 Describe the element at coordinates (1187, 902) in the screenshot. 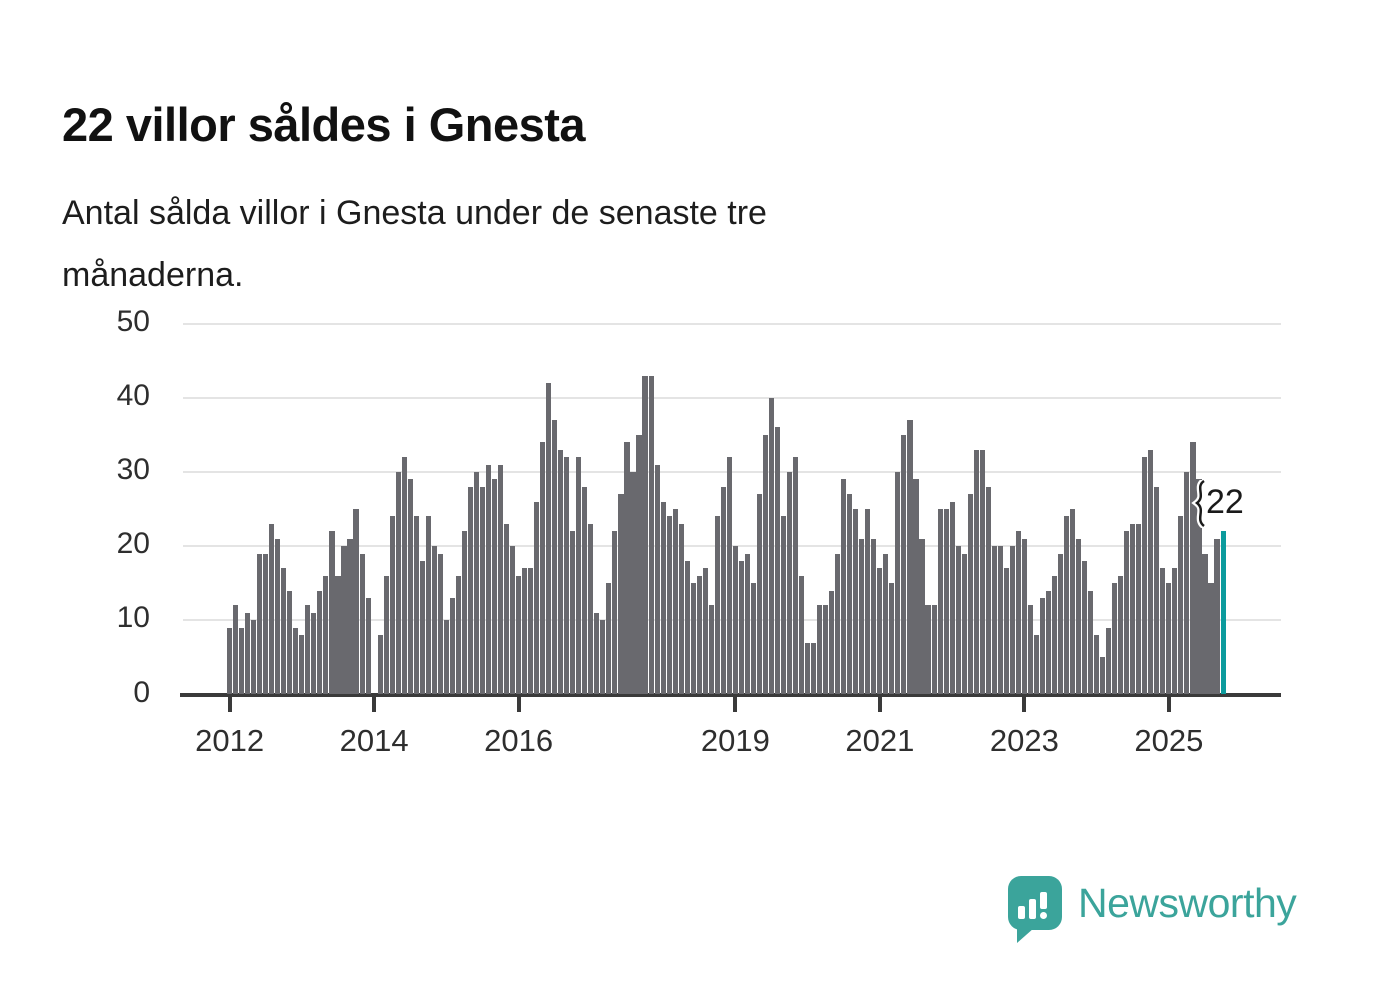

I see `newsworthy-logo-text: Newsworthy` at that location.